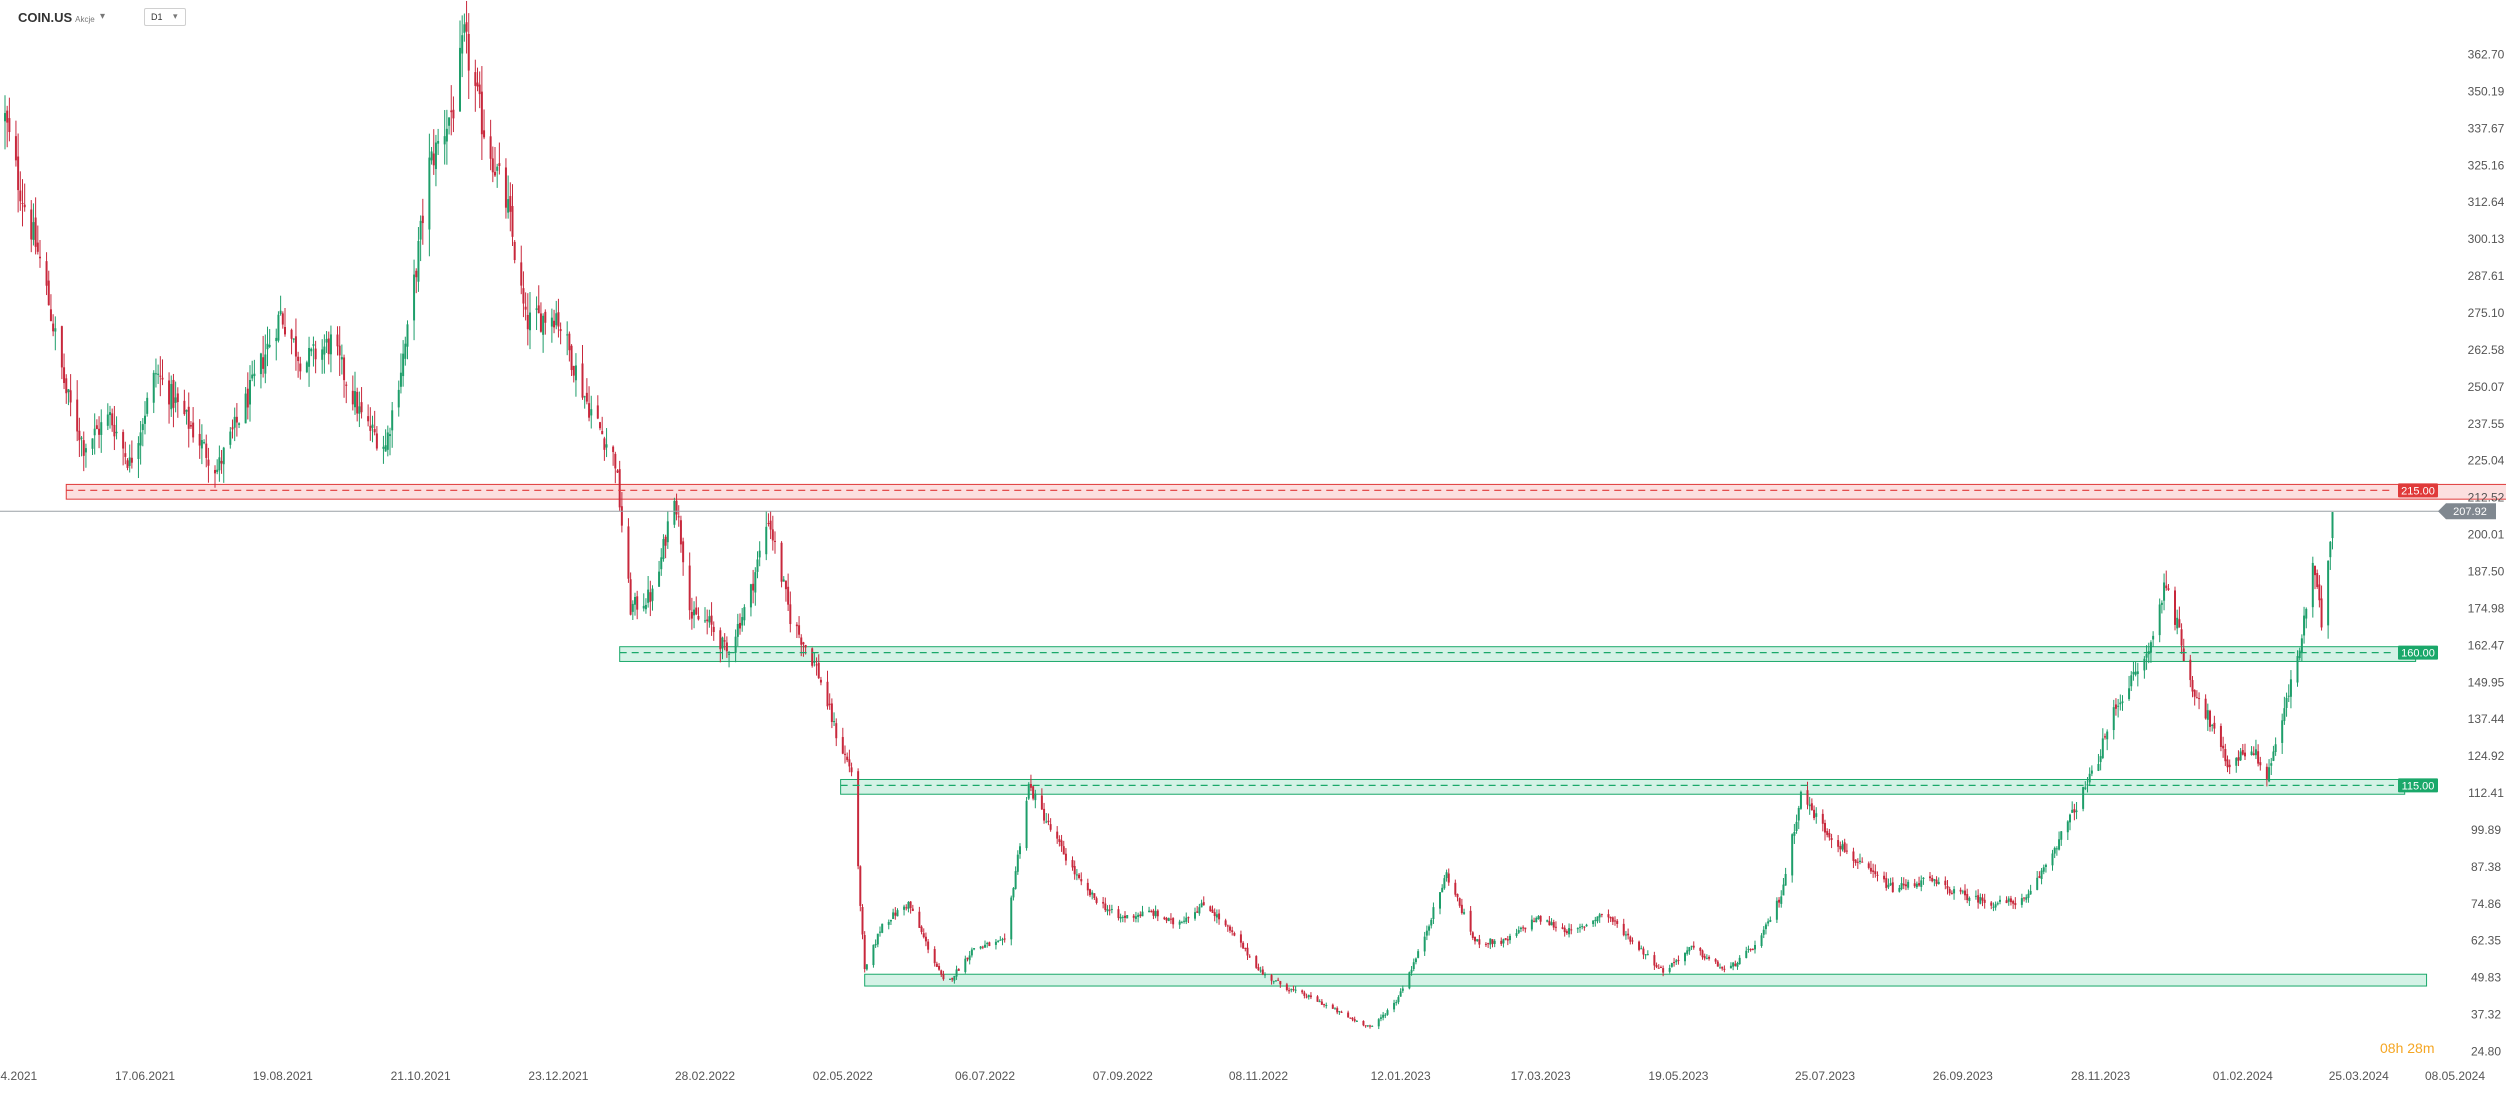  I want to click on y-tick-label: 187.50, so click(2486, 571).